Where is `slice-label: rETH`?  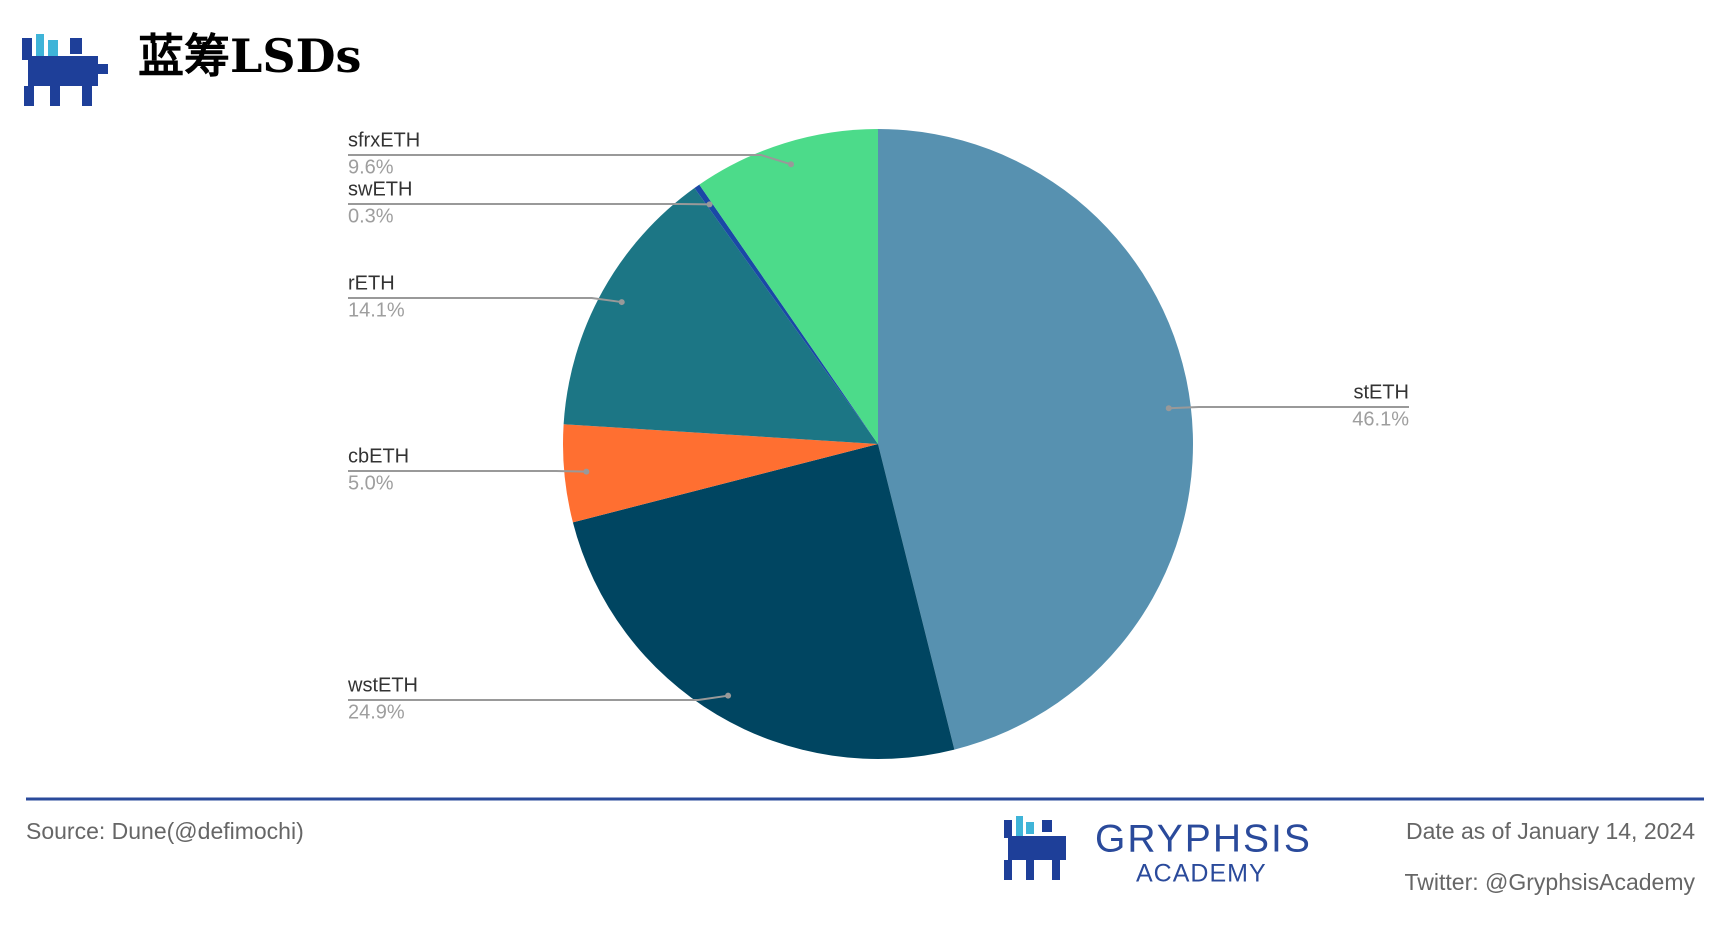
slice-label: rETH is located at coordinates (371, 283).